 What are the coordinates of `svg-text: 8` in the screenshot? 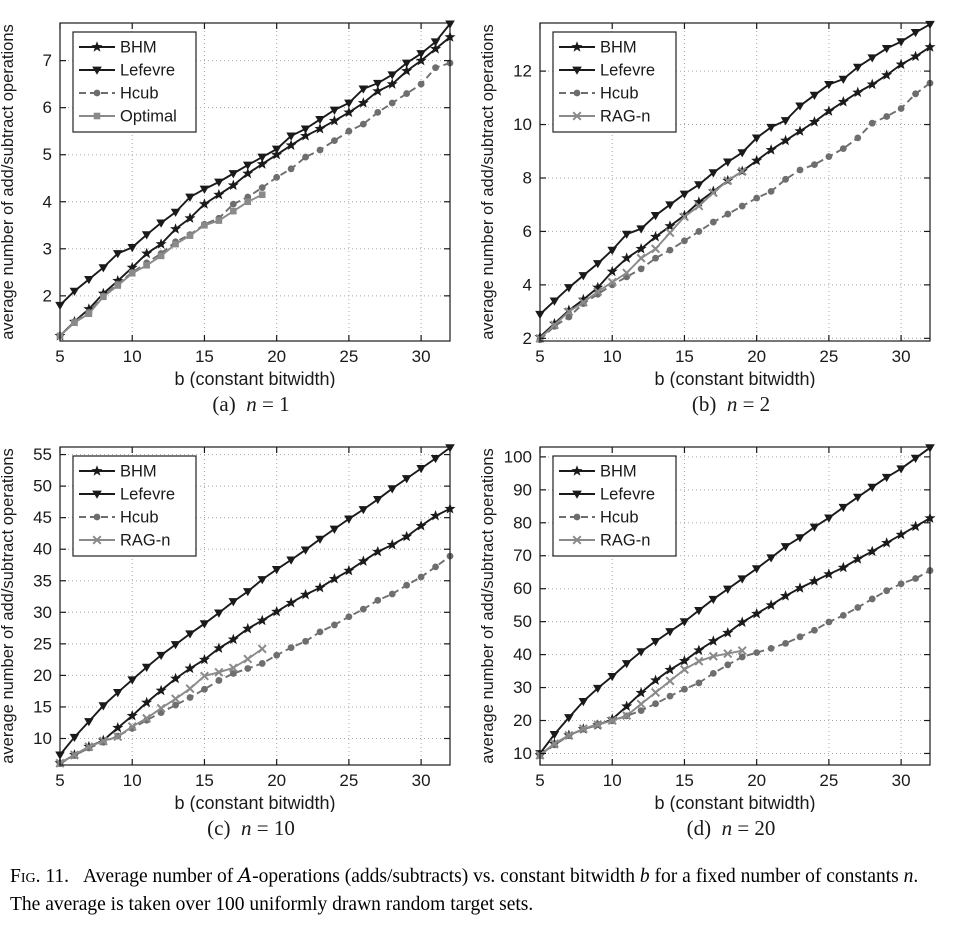 It's located at (527, 177).